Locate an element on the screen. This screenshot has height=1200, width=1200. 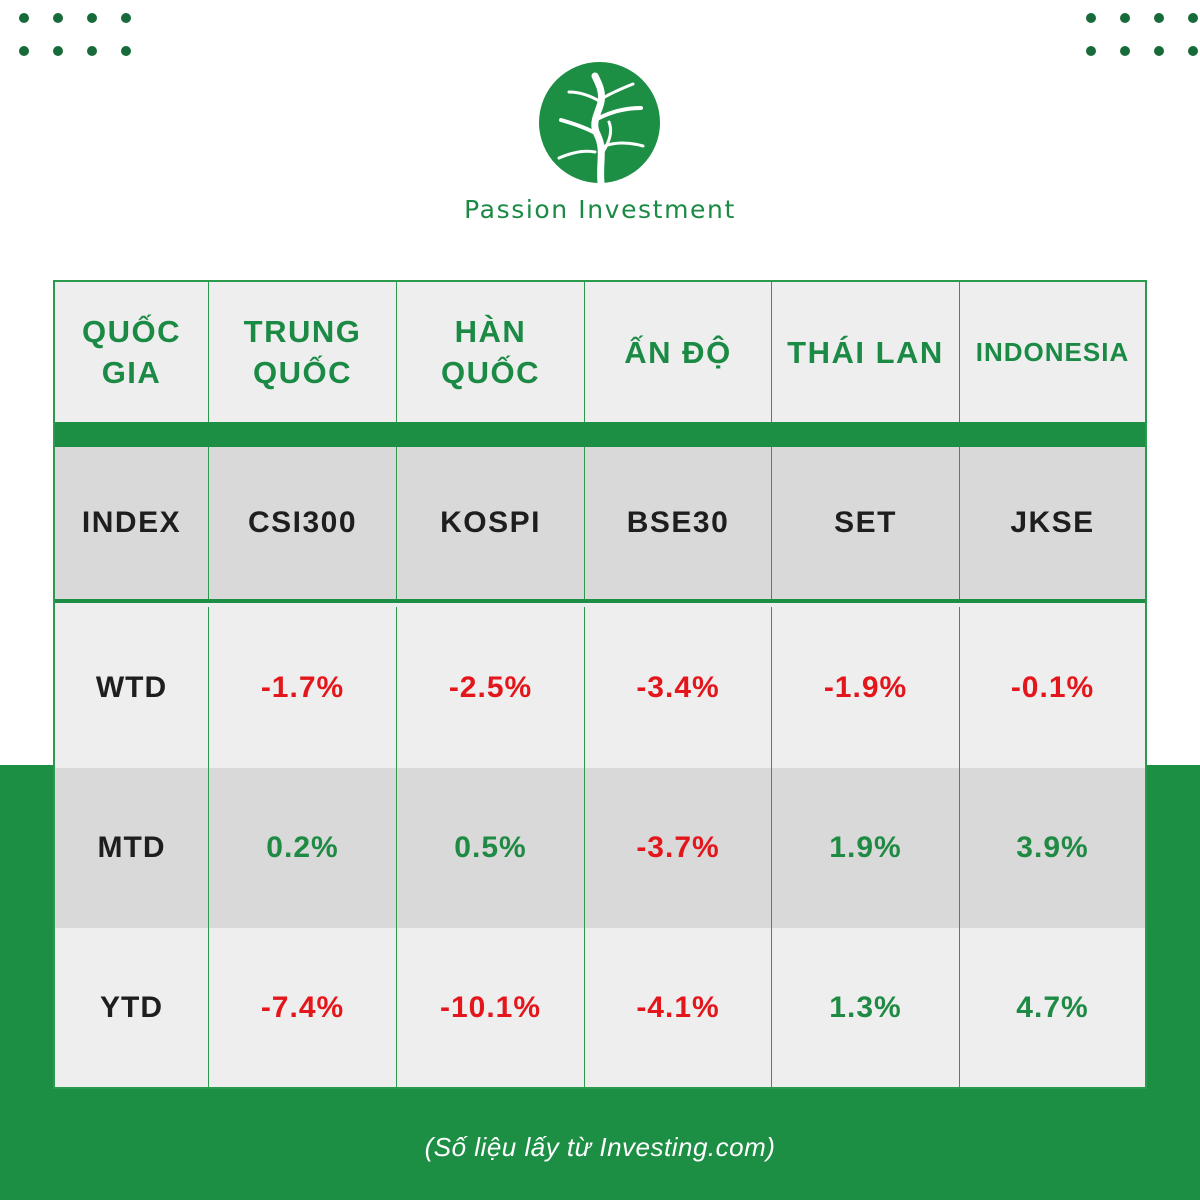
index-name: BSE30 is located at coordinates (678, 523).